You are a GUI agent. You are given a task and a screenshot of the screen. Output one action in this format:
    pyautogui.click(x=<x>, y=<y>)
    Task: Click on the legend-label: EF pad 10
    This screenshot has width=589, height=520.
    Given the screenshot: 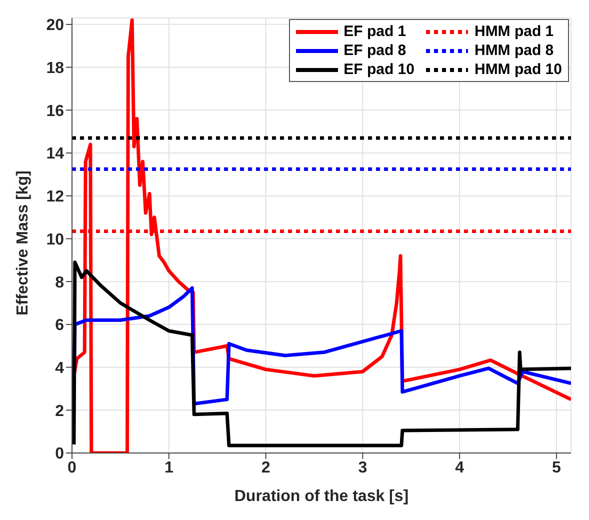 What is the action you would take?
    pyautogui.click(x=379, y=69)
    